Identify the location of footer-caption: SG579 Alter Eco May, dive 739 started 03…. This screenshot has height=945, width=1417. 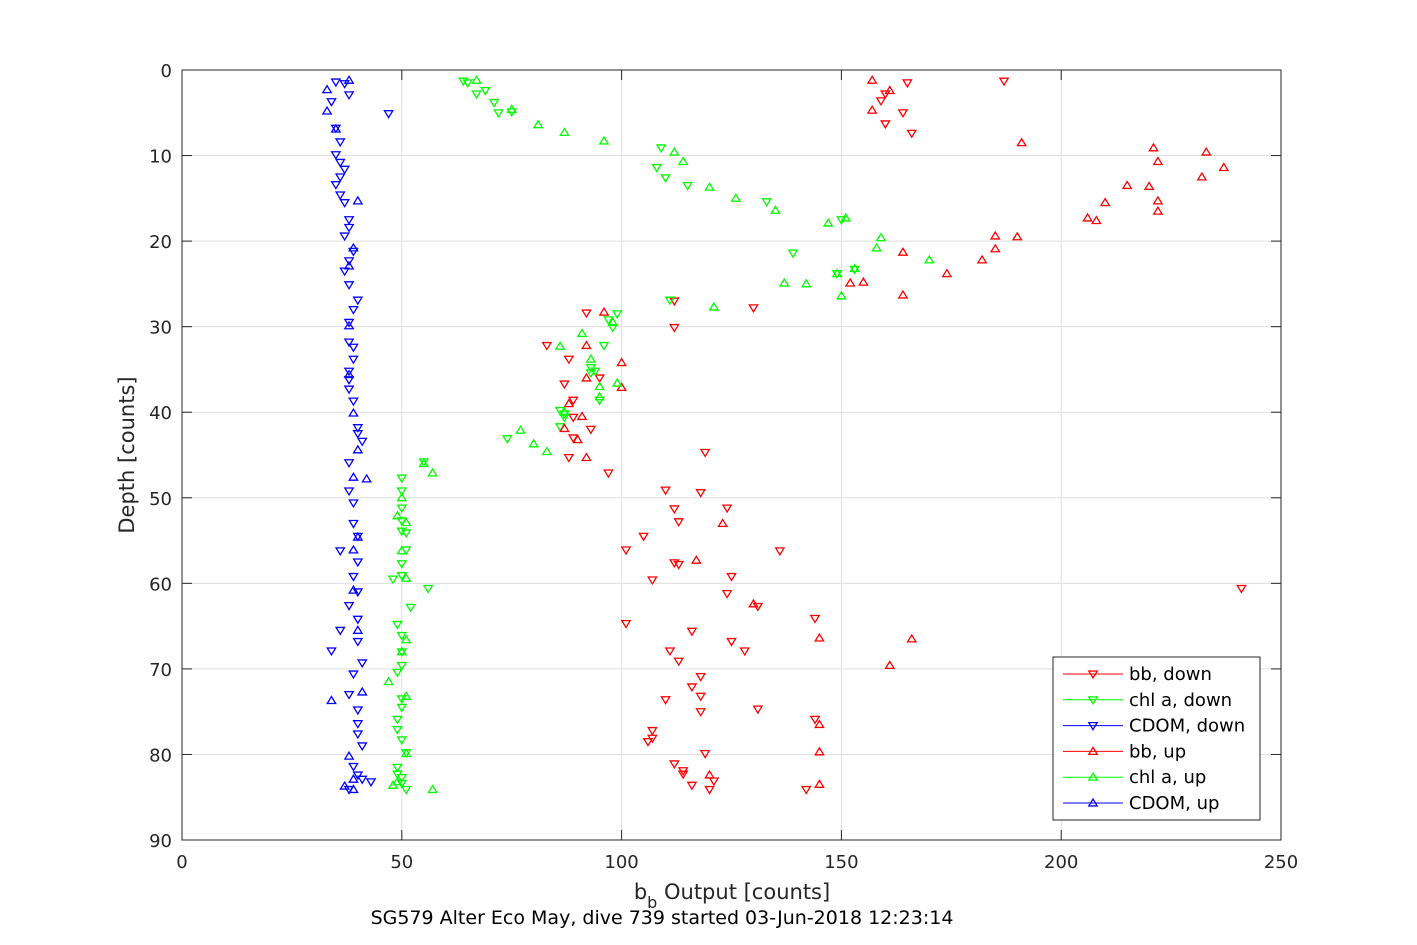
(662, 918).